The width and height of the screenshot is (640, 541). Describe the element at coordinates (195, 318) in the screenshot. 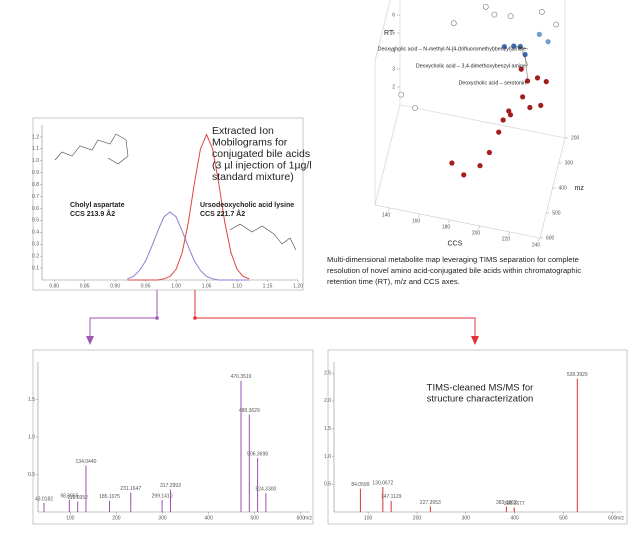

I see `arrow-node` at that location.